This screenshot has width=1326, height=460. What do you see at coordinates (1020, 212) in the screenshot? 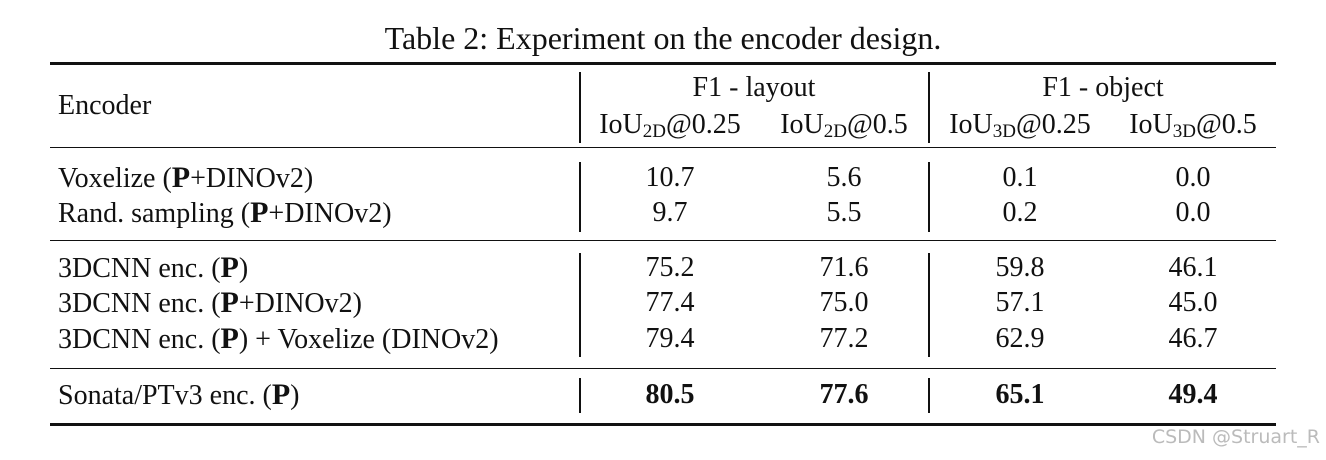
I see `value-cell: 0.2` at bounding box center [1020, 212].